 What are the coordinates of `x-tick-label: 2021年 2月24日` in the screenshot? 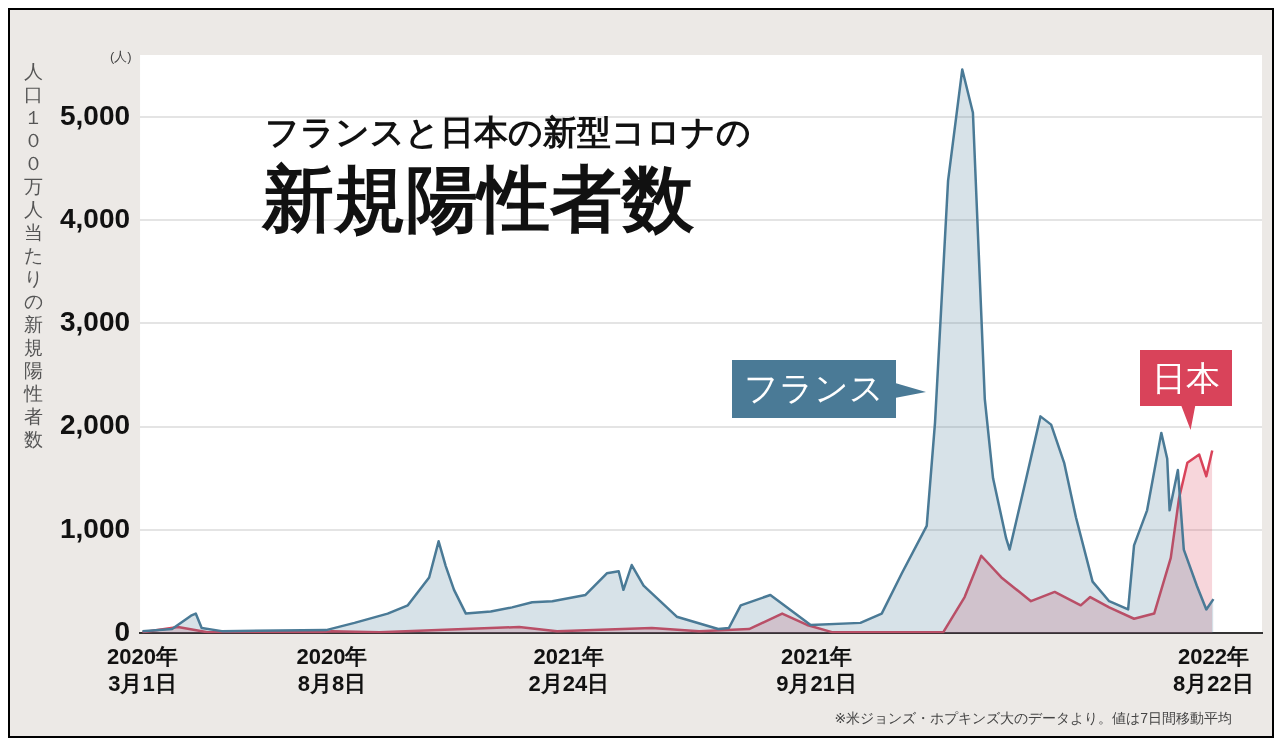 It's located at (569, 670).